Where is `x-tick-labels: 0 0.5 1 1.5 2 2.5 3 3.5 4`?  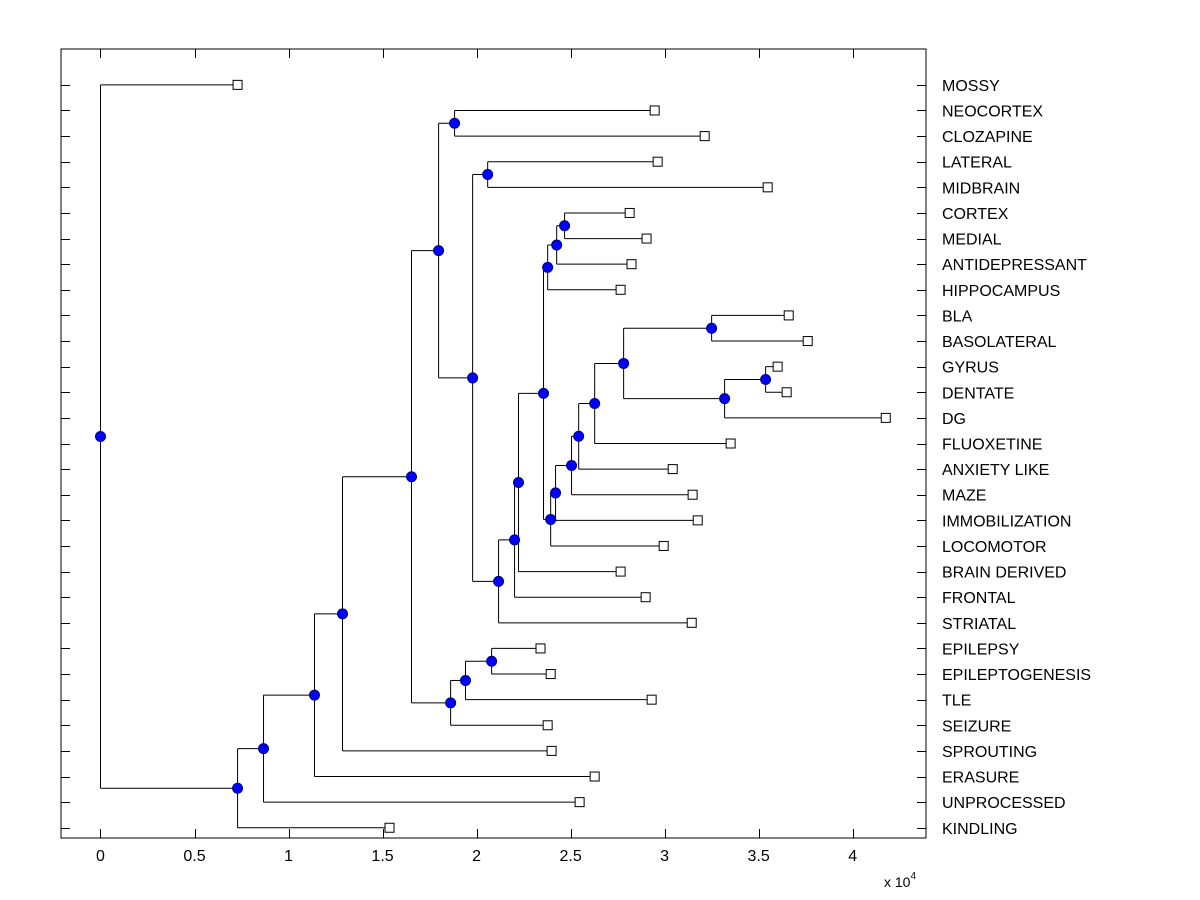 x-tick-labels: 0 0.5 1 1.5 2 2.5 3 3.5 4 is located at coordinates (476, 856).